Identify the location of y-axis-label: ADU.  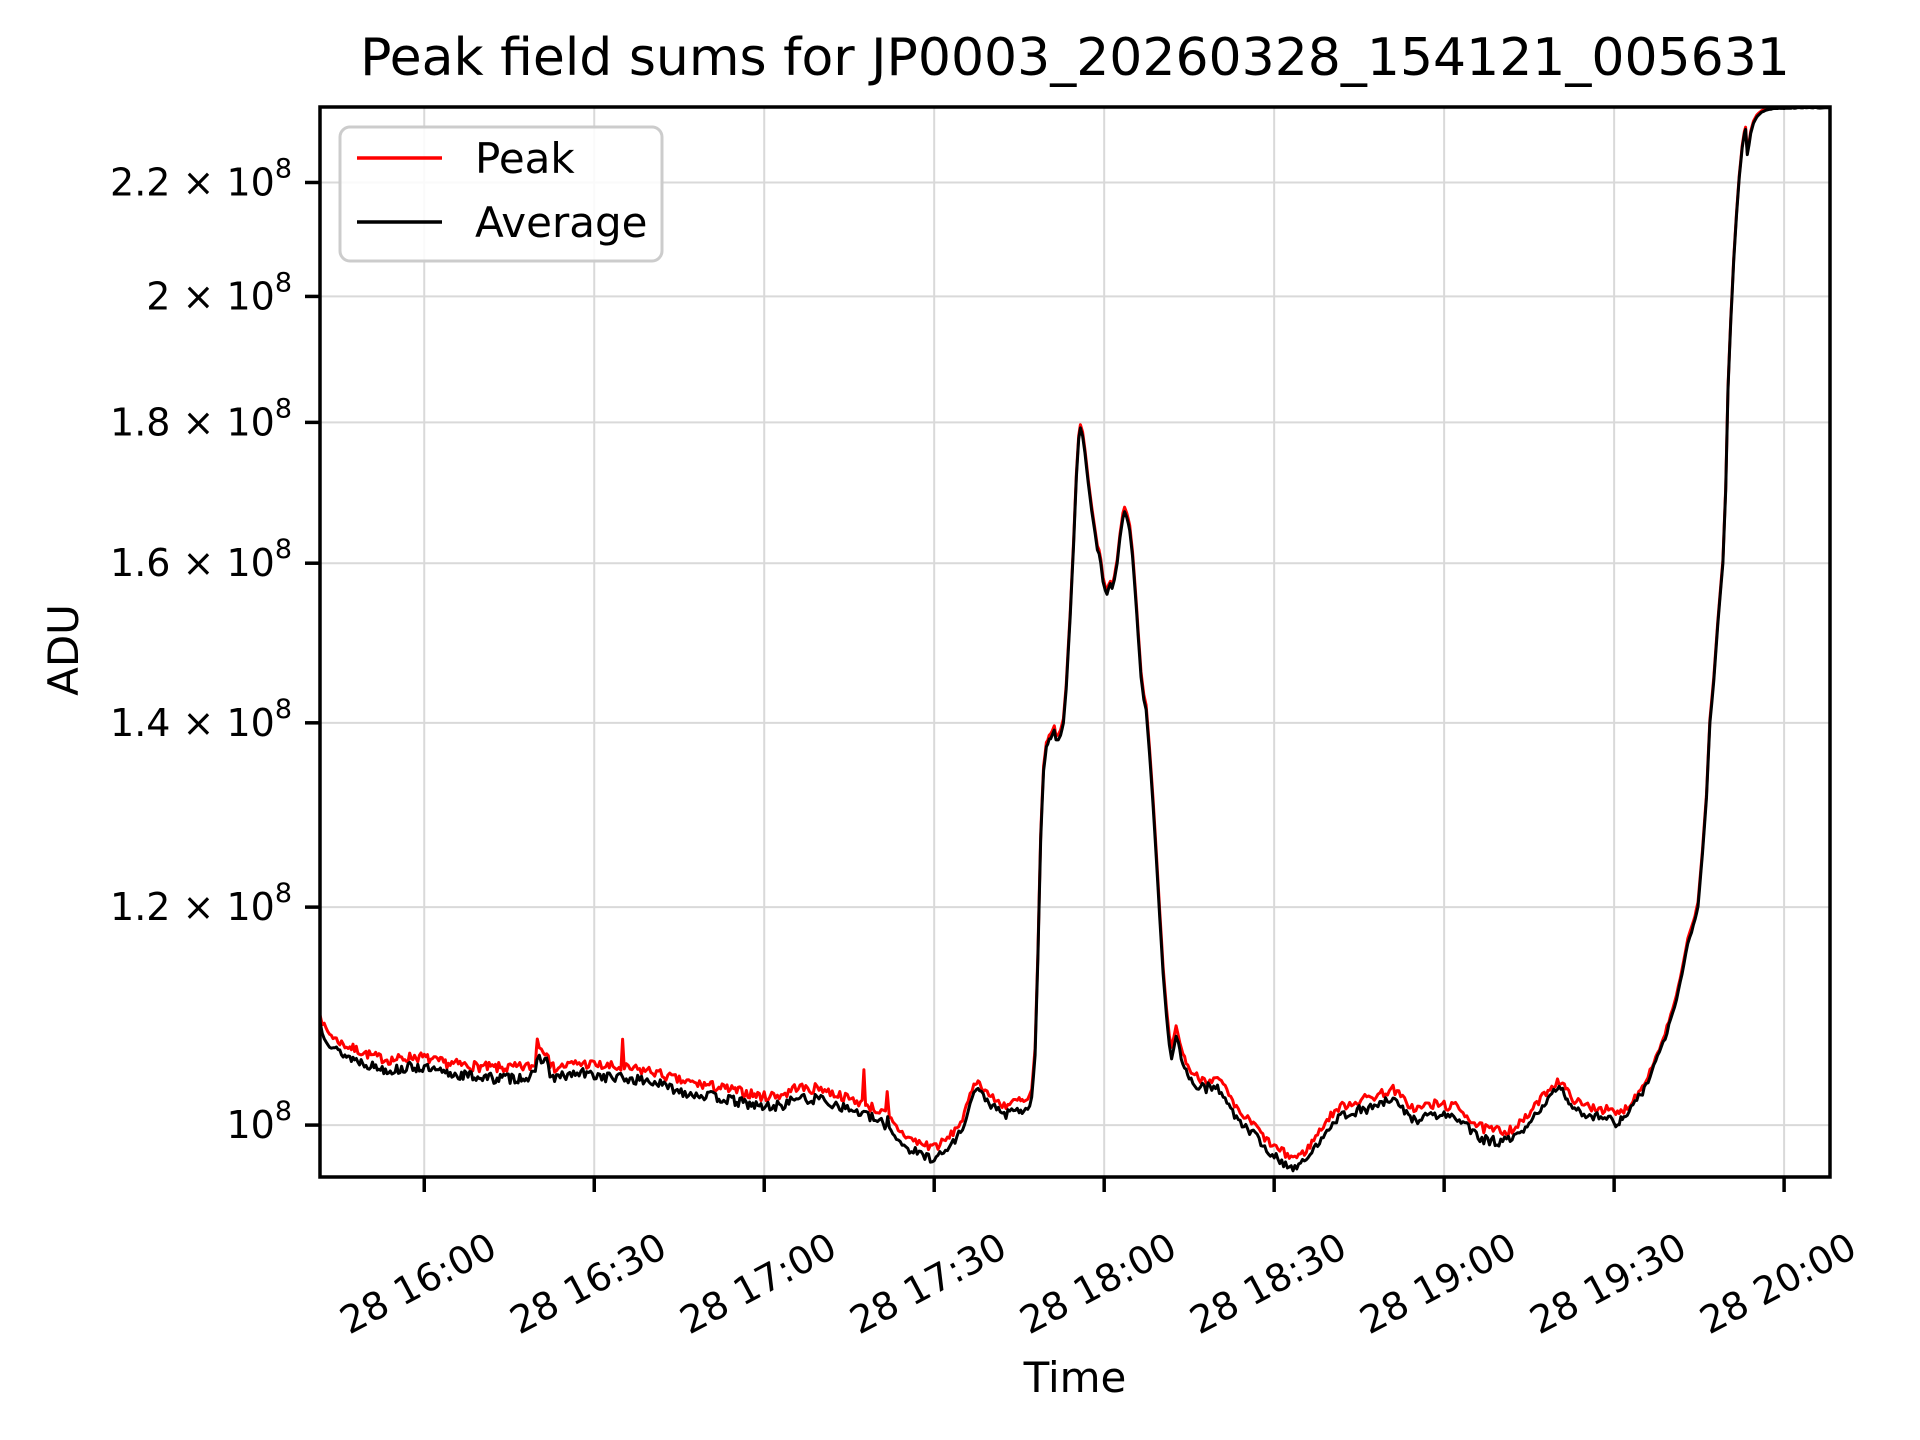
(63, 650).